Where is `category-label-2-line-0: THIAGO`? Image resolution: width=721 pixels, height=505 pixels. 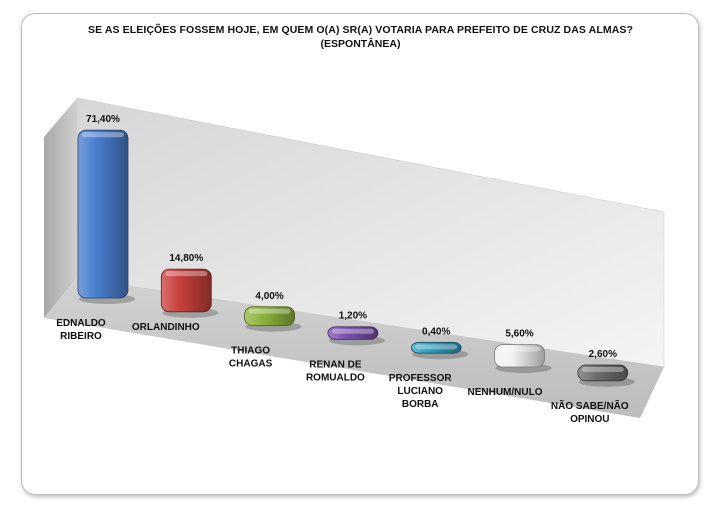
category-label-2-line-0: THIAGO is located at coordinates (250, 351).